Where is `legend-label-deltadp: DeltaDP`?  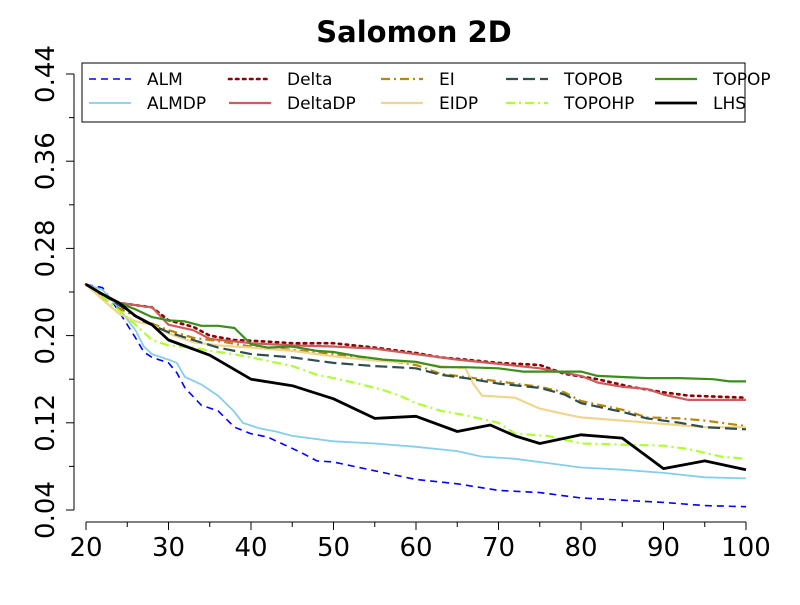
legend-label-deltadp: DeltaDP is located at coordinates (321, 104).